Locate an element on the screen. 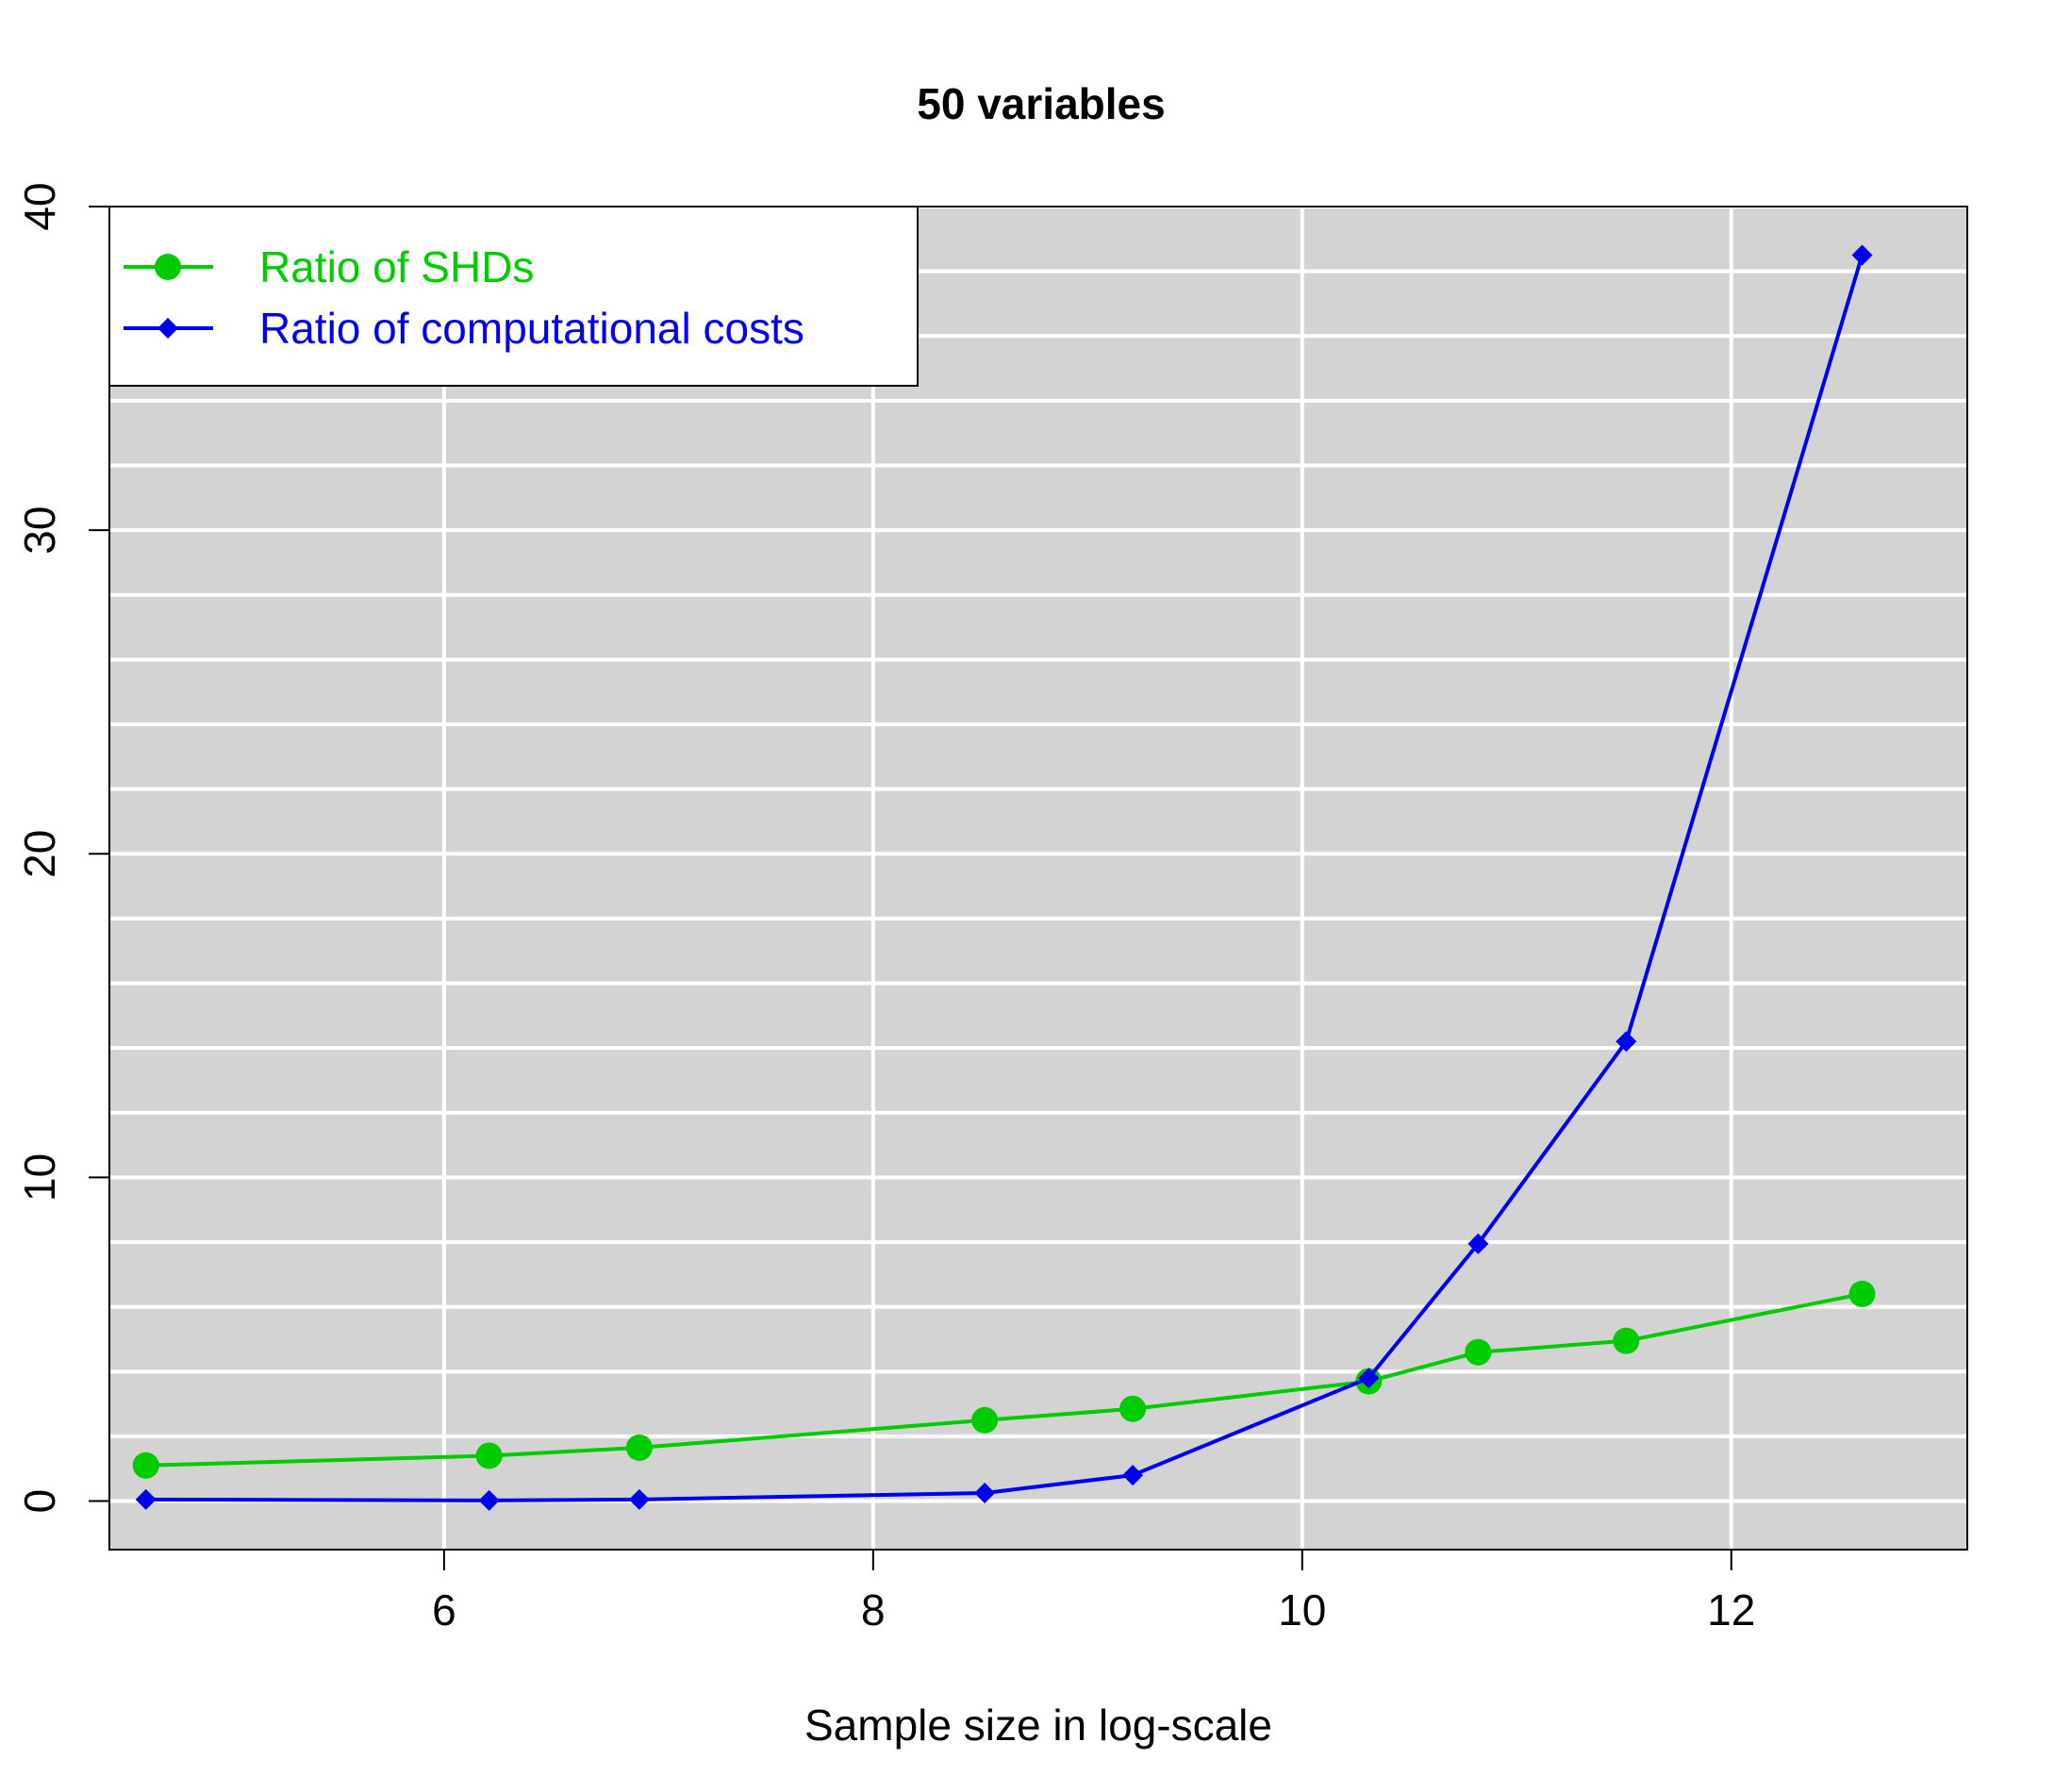 Image resolution: width=2055 pixels, height=1792 pixels. y-tick-label: 10 is located at coordinates (40, 1178).